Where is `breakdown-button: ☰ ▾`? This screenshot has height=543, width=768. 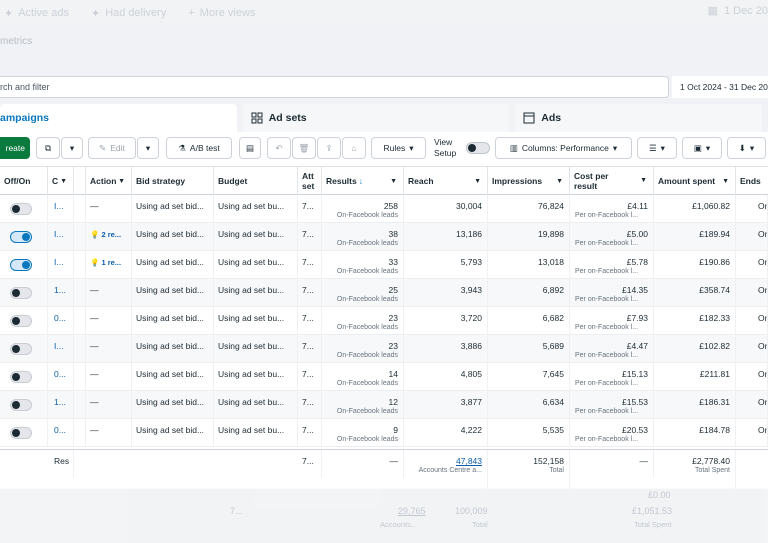 breakdown-button: ☰ ▾ is located at coordinates (657, 148).